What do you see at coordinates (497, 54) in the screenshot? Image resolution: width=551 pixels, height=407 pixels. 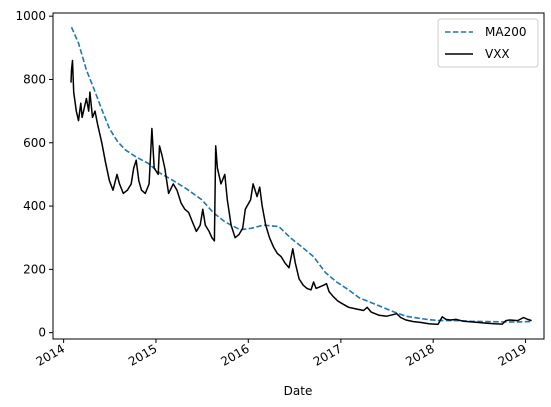 I see `legend-label-vxx: VXX` at bounding box center [497, 54].